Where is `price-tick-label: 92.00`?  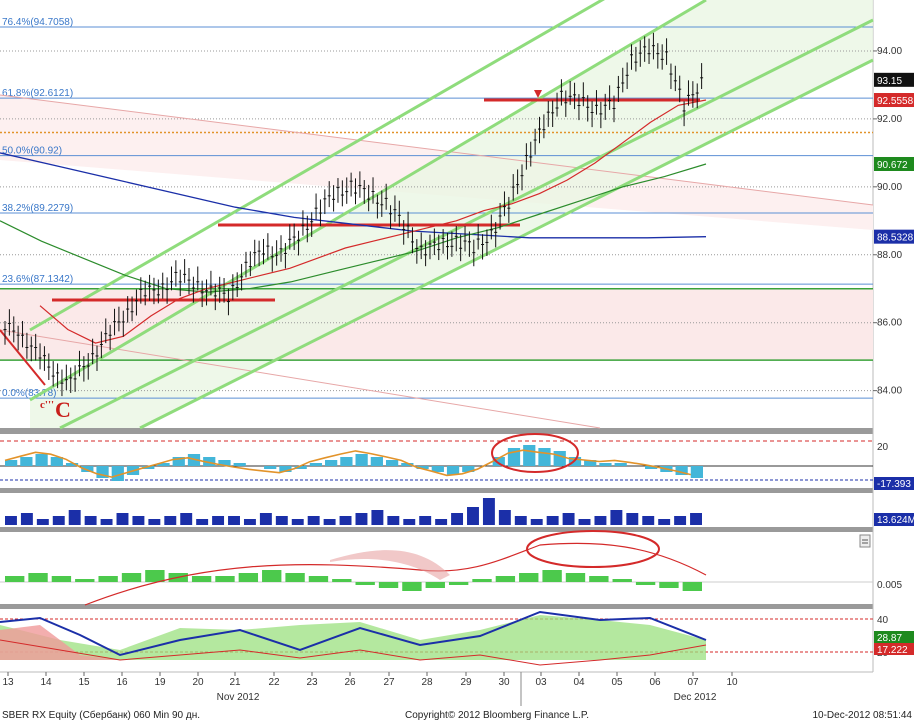 price-tick-label: 92.00 is located at coordinates (889, 119).